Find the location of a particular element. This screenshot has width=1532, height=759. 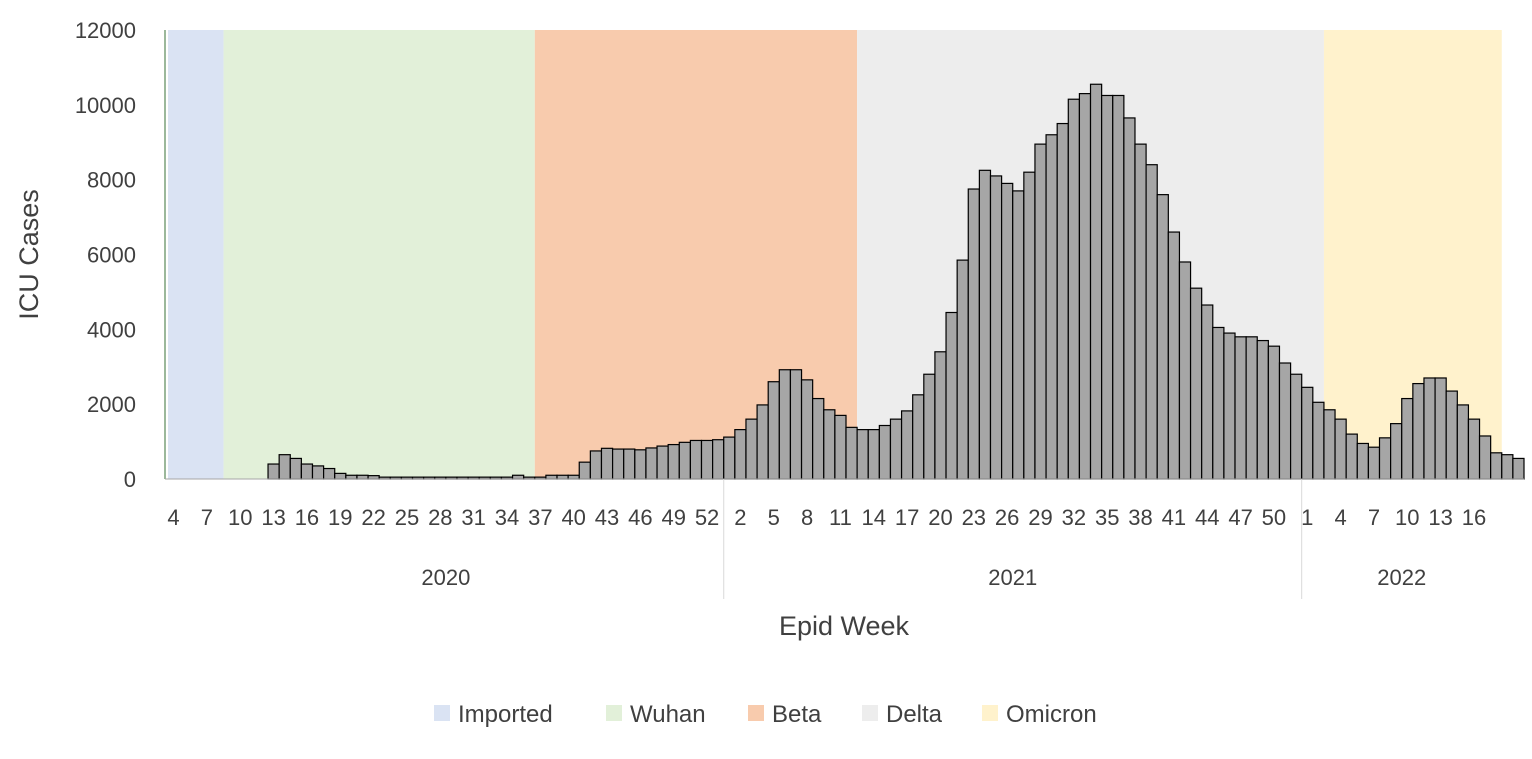

legend-label: Wuhan is located at coordinates (668, 714).